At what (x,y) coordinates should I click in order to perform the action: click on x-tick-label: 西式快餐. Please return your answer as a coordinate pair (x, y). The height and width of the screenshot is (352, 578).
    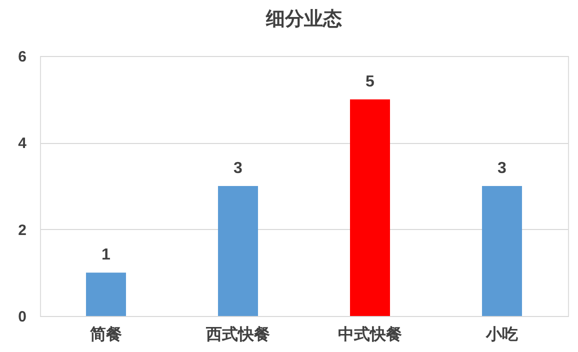
    Looking at the image, I should click on (237, 335).